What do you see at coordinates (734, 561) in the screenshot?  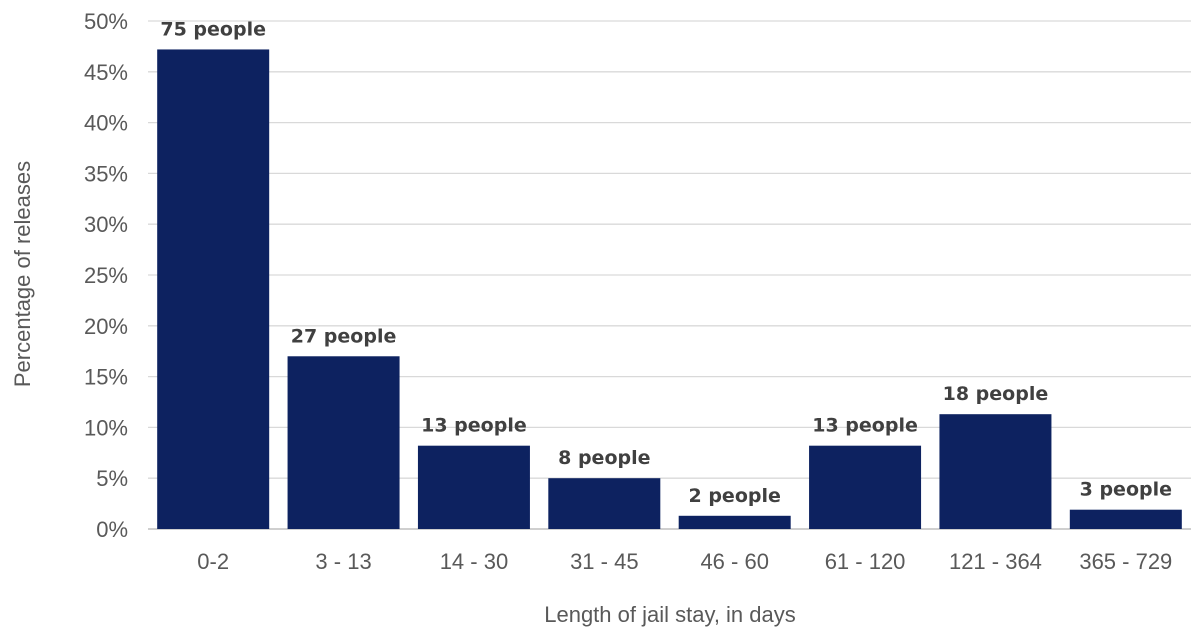 I see `x-category-label: 46 - 60` at bounding box center [734, 561].